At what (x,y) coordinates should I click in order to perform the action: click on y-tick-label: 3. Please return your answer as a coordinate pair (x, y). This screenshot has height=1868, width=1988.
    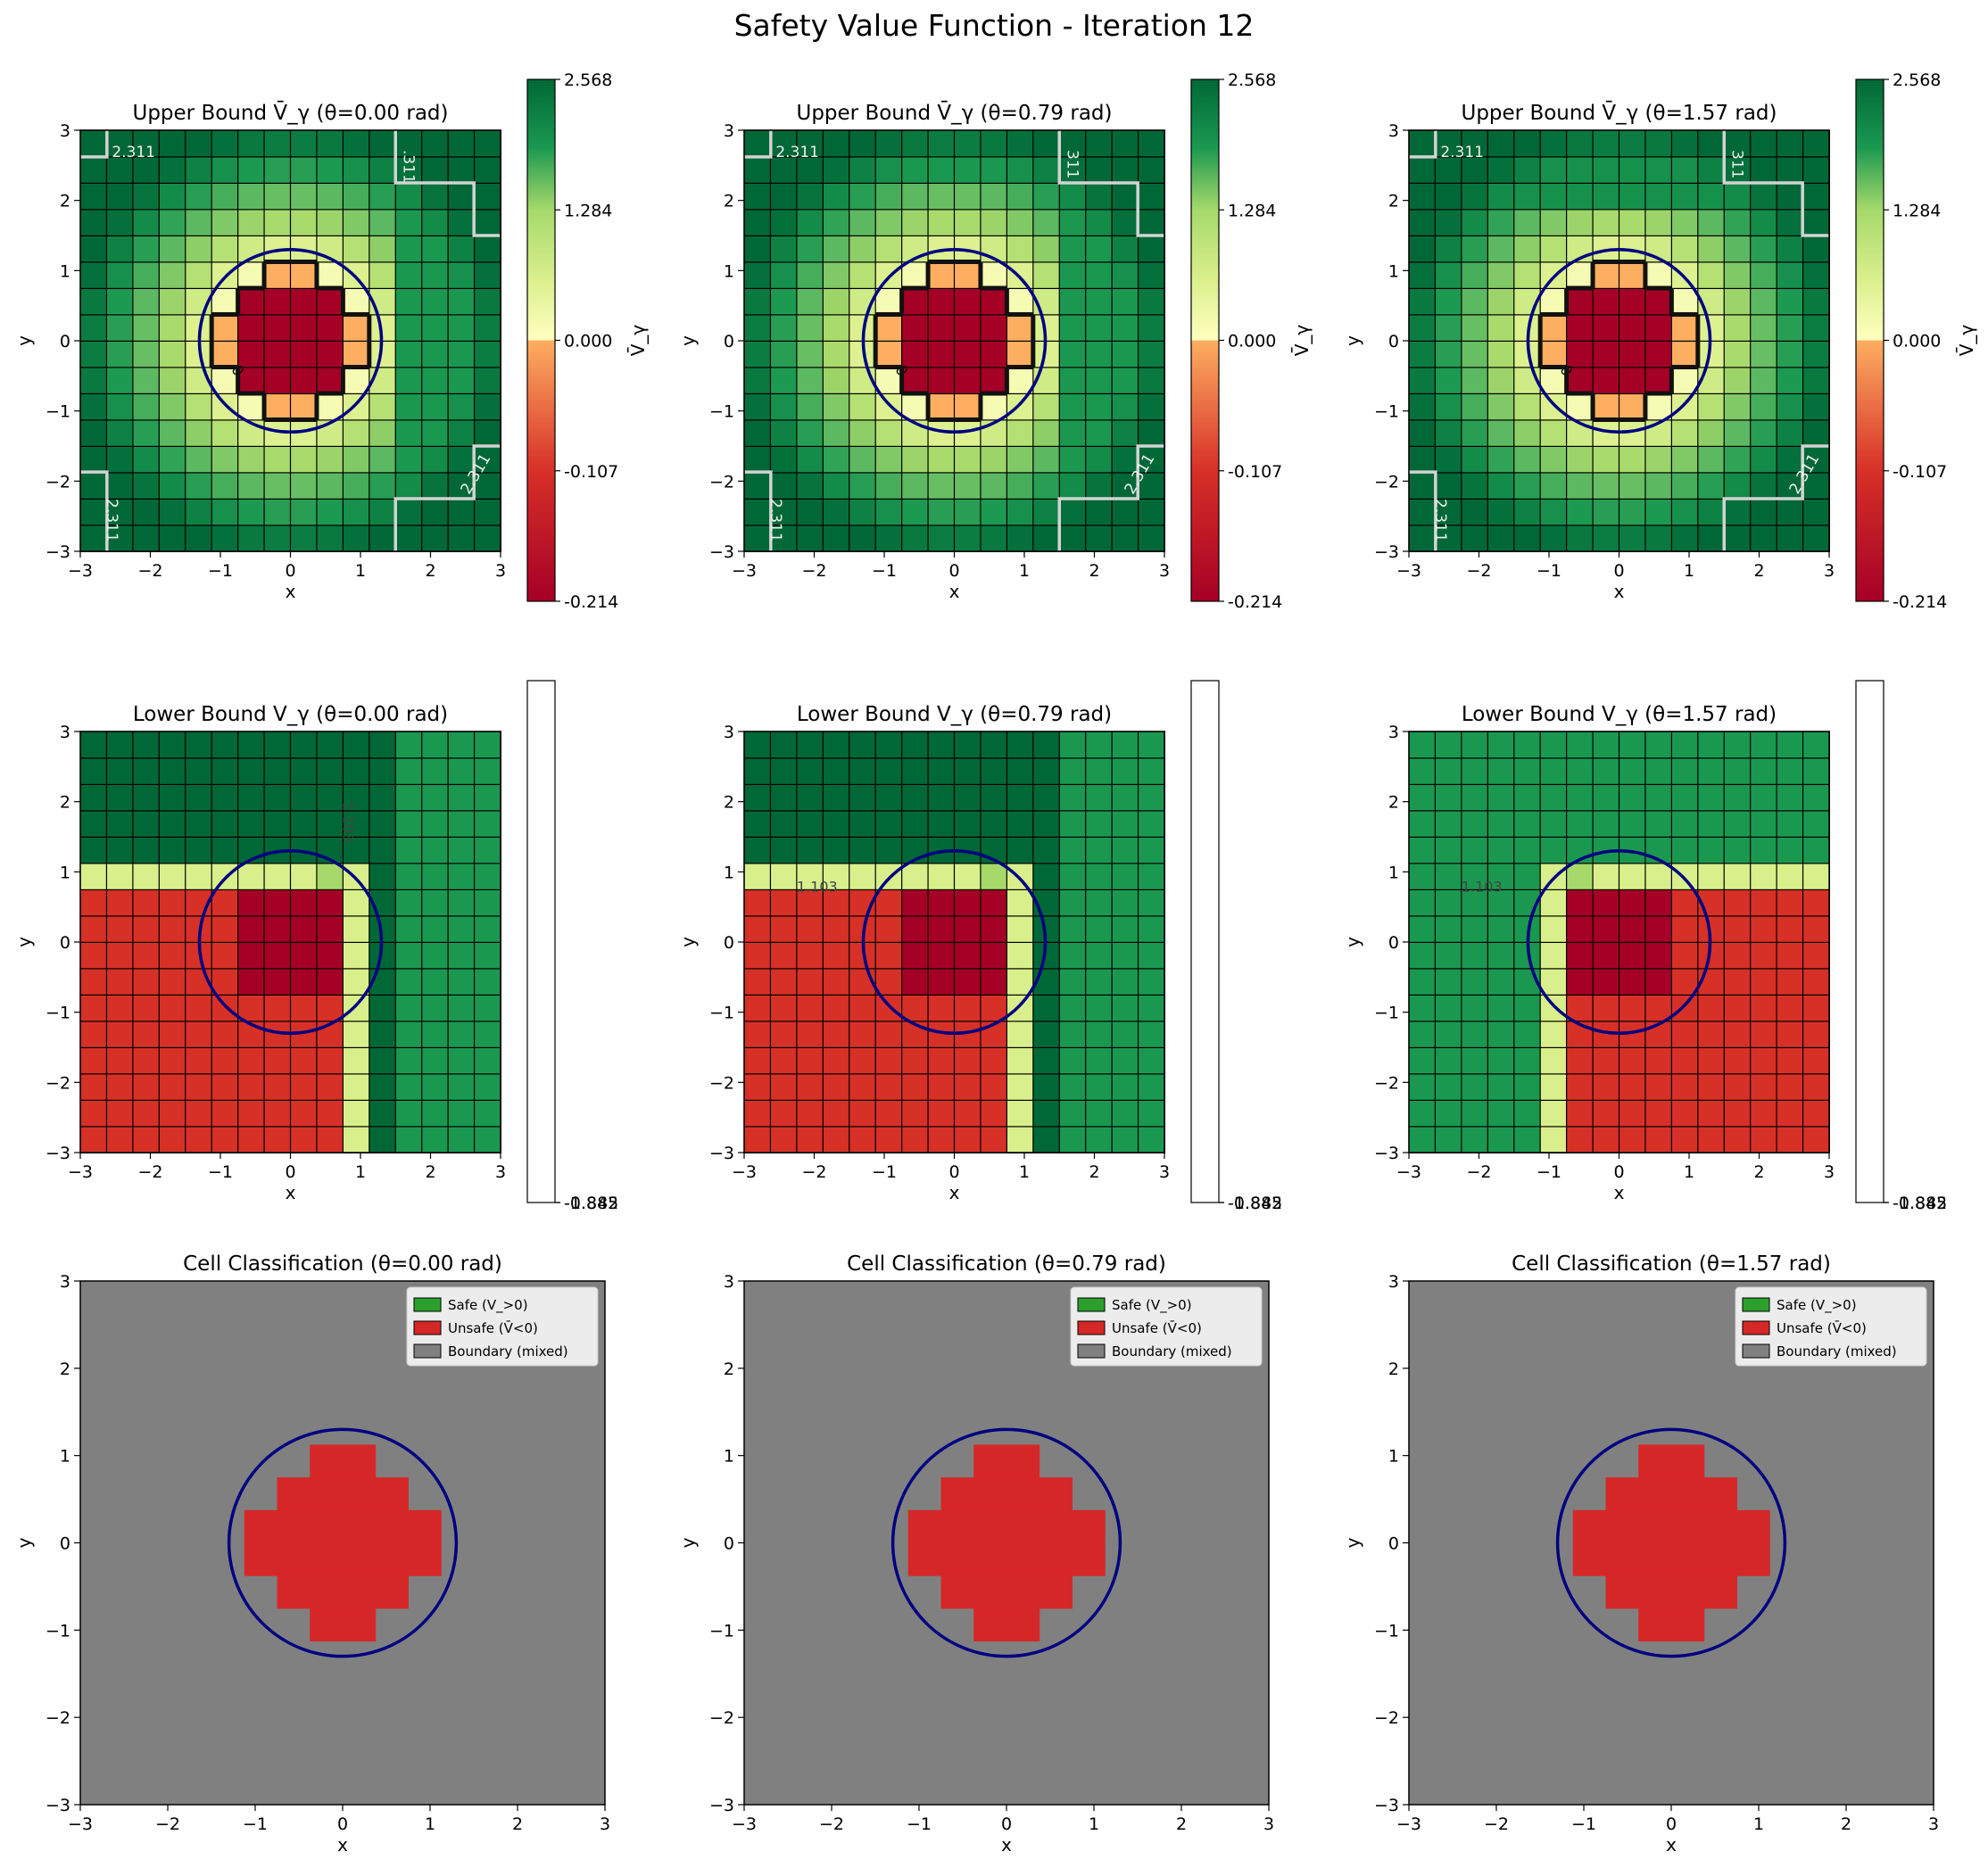
    Looking at the image, I should click on (1393, 131).